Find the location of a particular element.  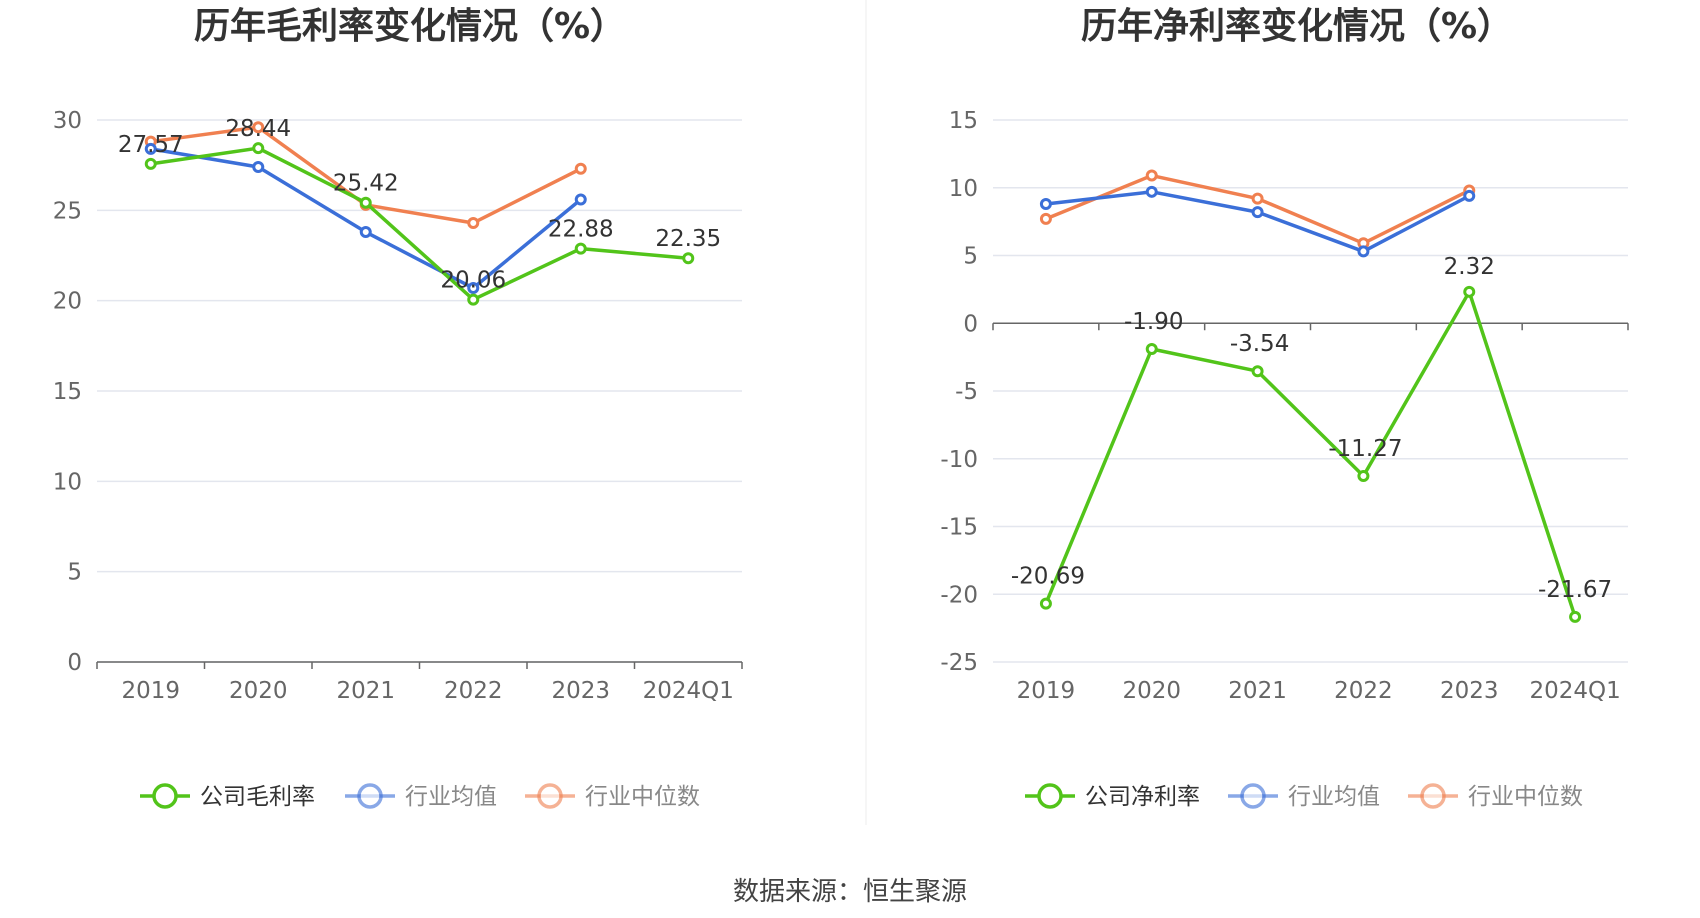

y-tick-label: -5 is located at coordinates (966, 392).